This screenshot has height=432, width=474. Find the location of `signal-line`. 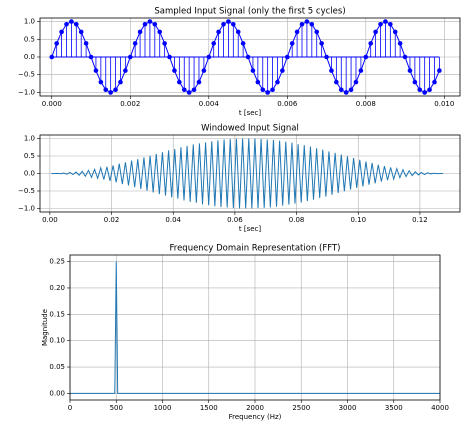

signal-line is located at coordinates (247, 173).